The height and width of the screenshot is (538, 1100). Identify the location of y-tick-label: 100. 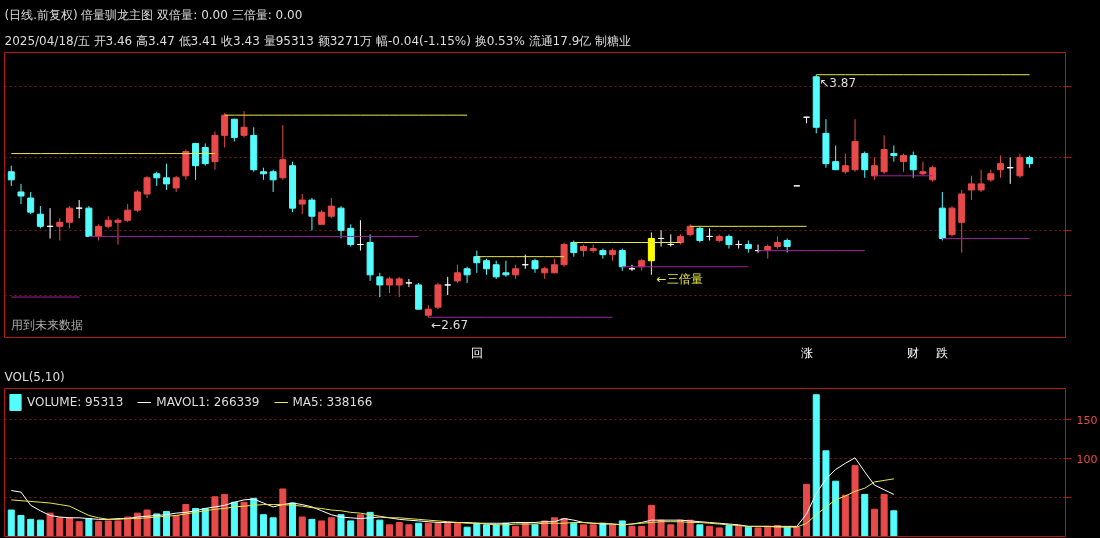
(1087, 459).